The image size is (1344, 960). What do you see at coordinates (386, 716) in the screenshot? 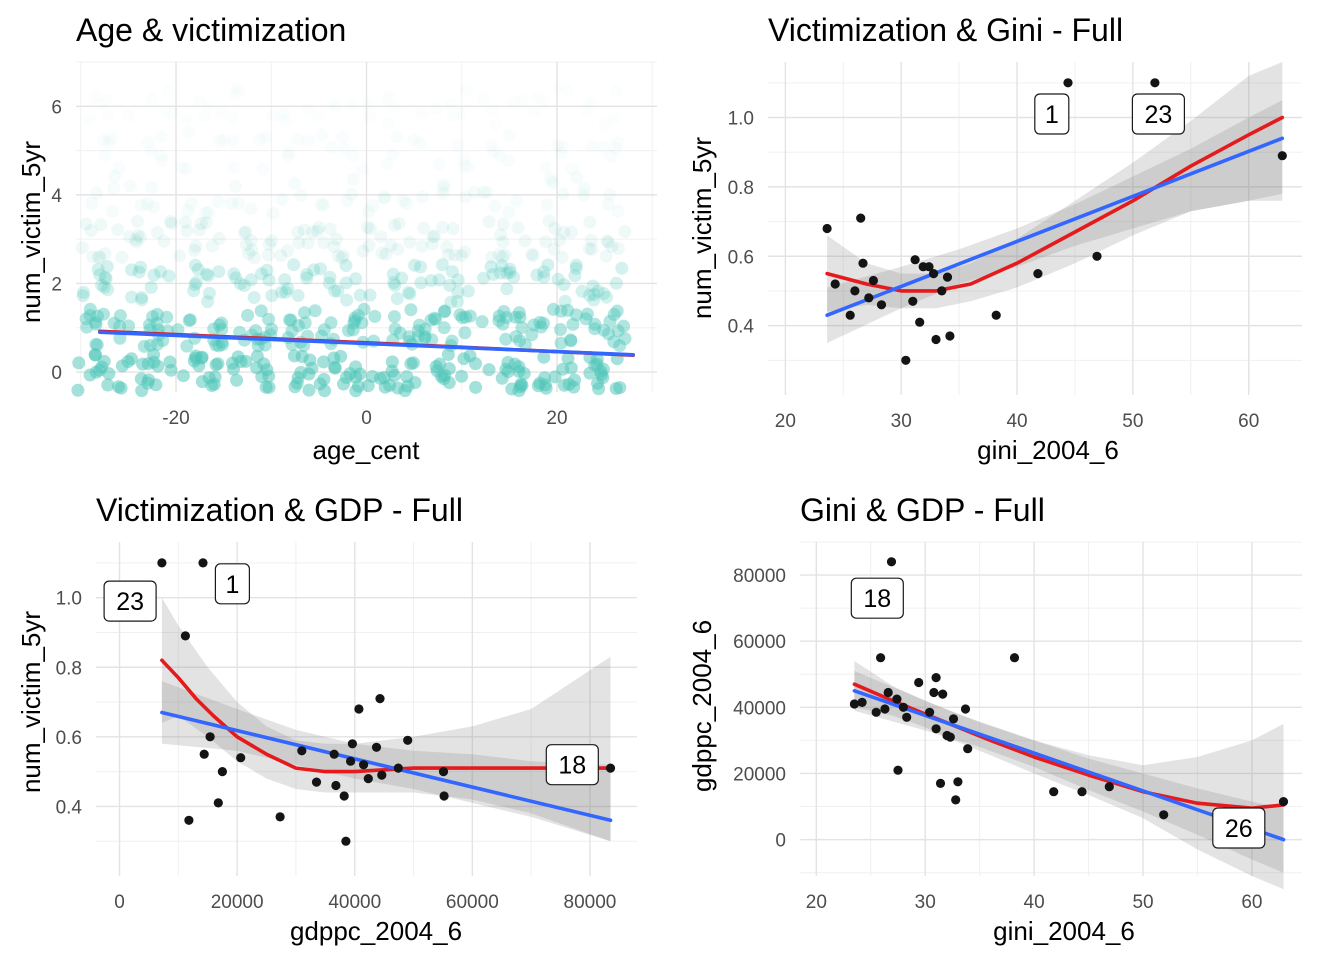
I see `loess-fit-line` at bounding box center [386, 716].